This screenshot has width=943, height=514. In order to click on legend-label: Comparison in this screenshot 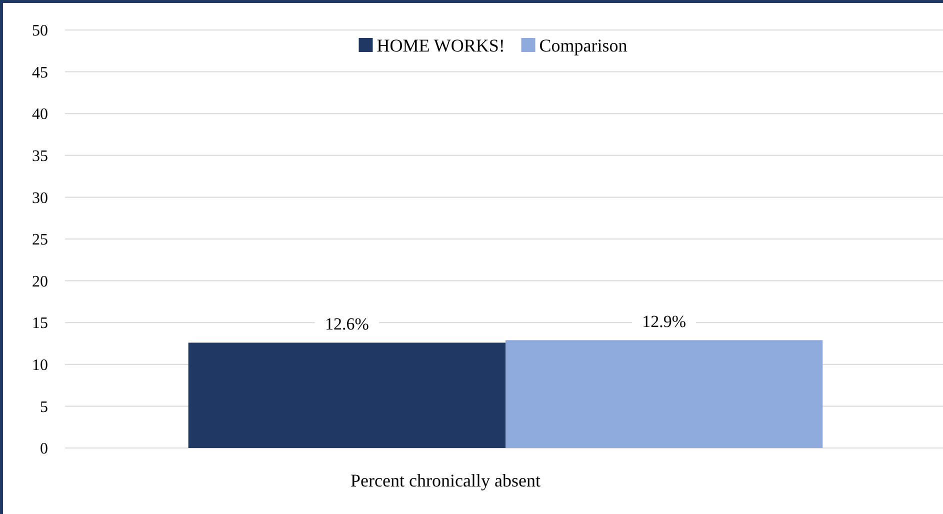, I will do `click(583, 45)`.